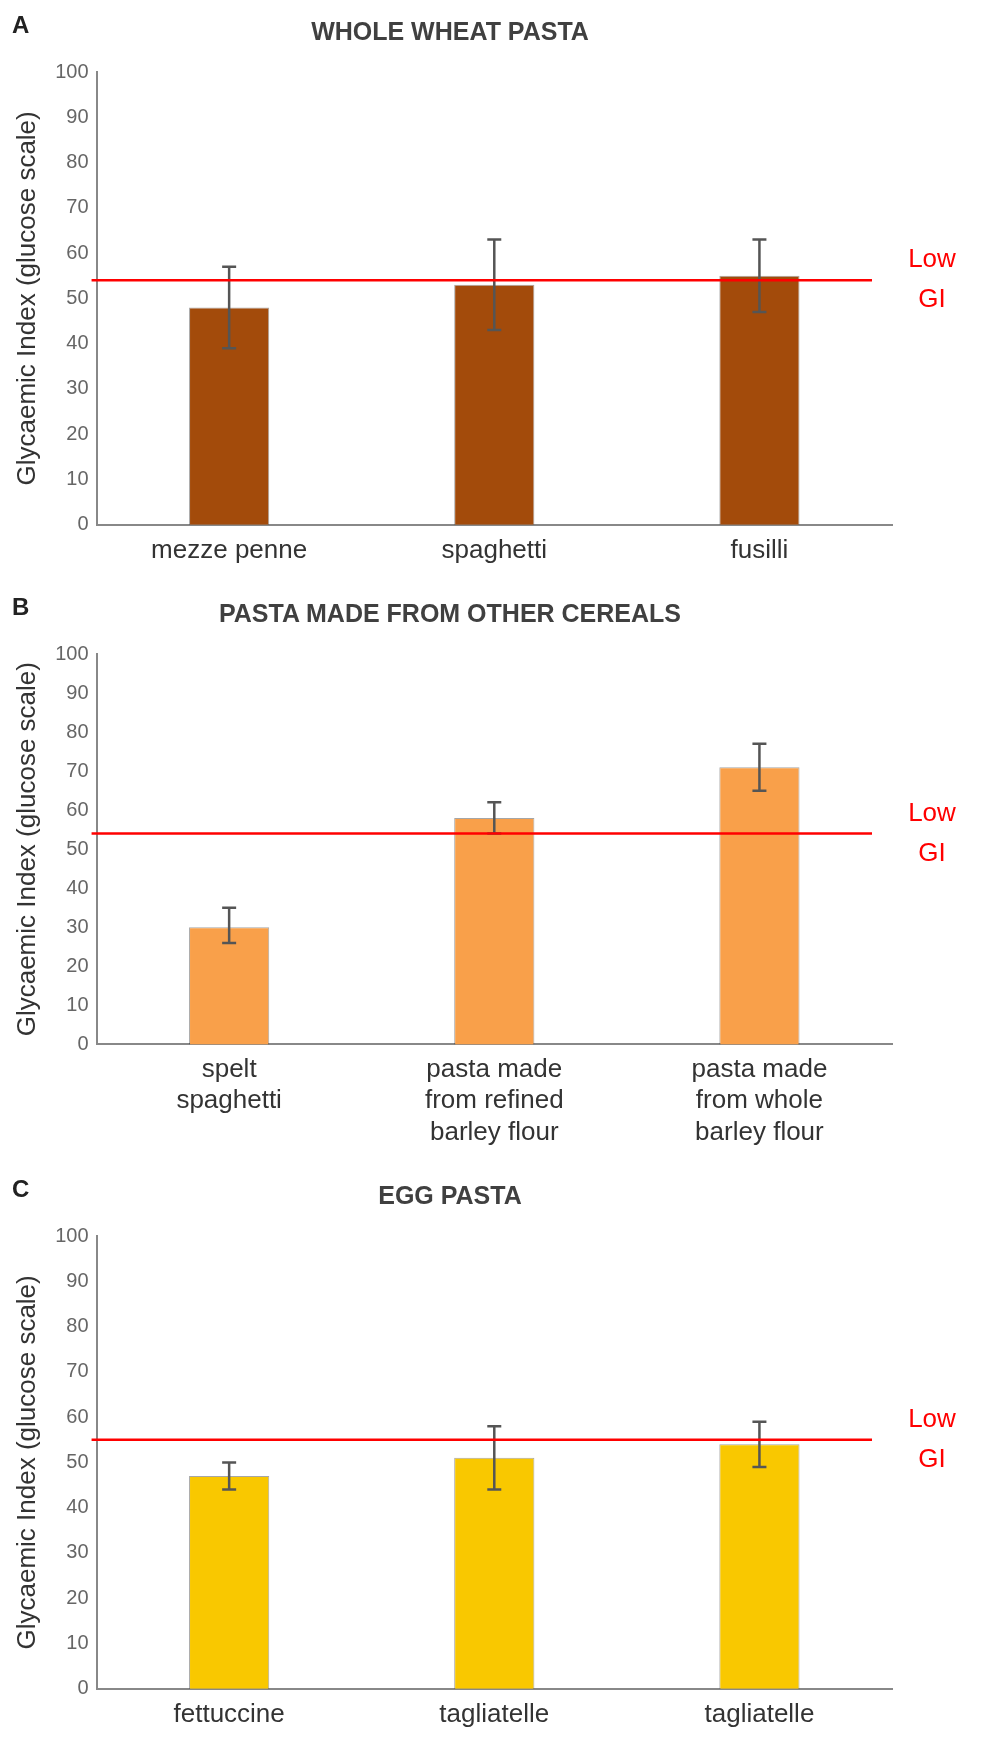  I want to click on x-tick-label: pasta made from refined barley flour, so click(494, 1099).